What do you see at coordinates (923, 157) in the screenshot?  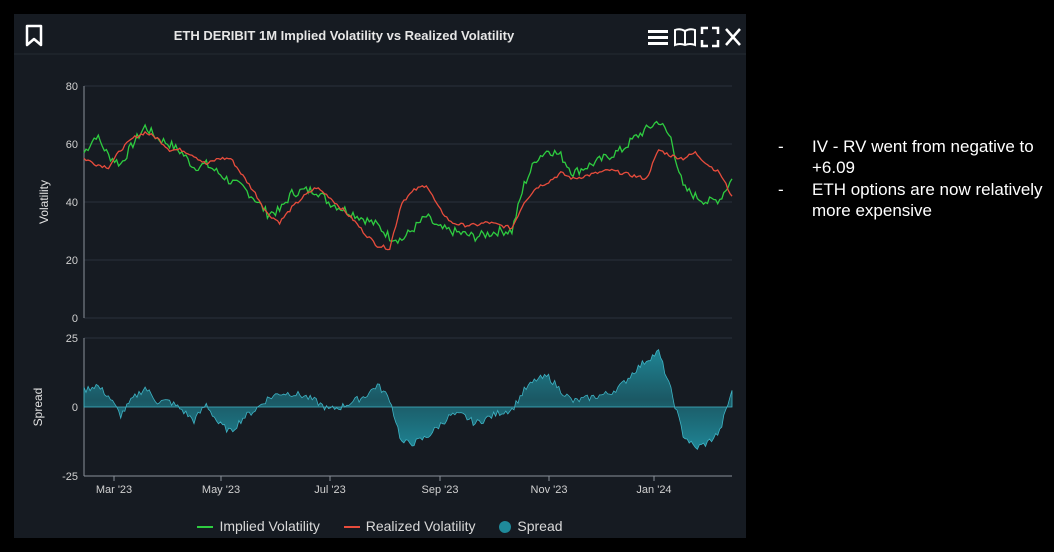 I see `note-text: IV - RV went from negative to +6.09` at bounding box center [923, 157].